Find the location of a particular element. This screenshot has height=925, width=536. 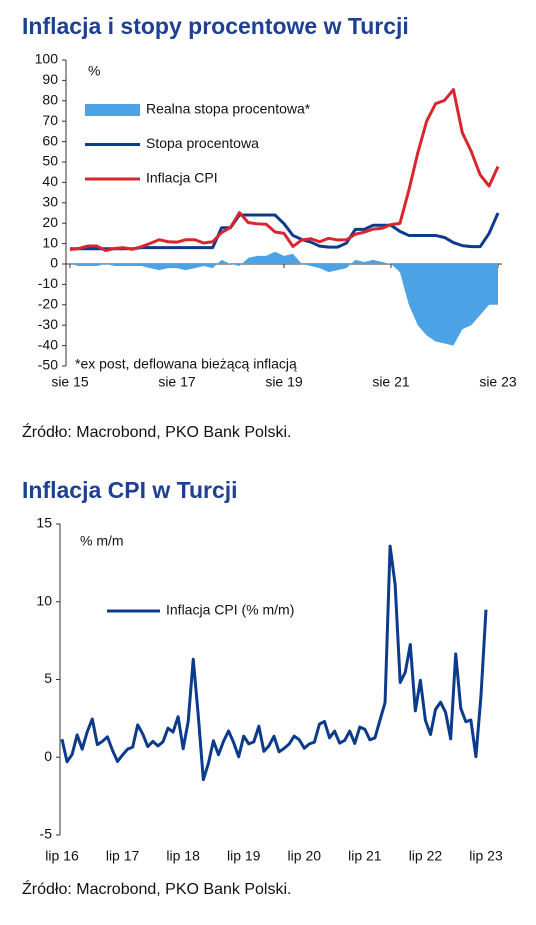

y-tick-label: 50 is located at coordinates (50, 161).